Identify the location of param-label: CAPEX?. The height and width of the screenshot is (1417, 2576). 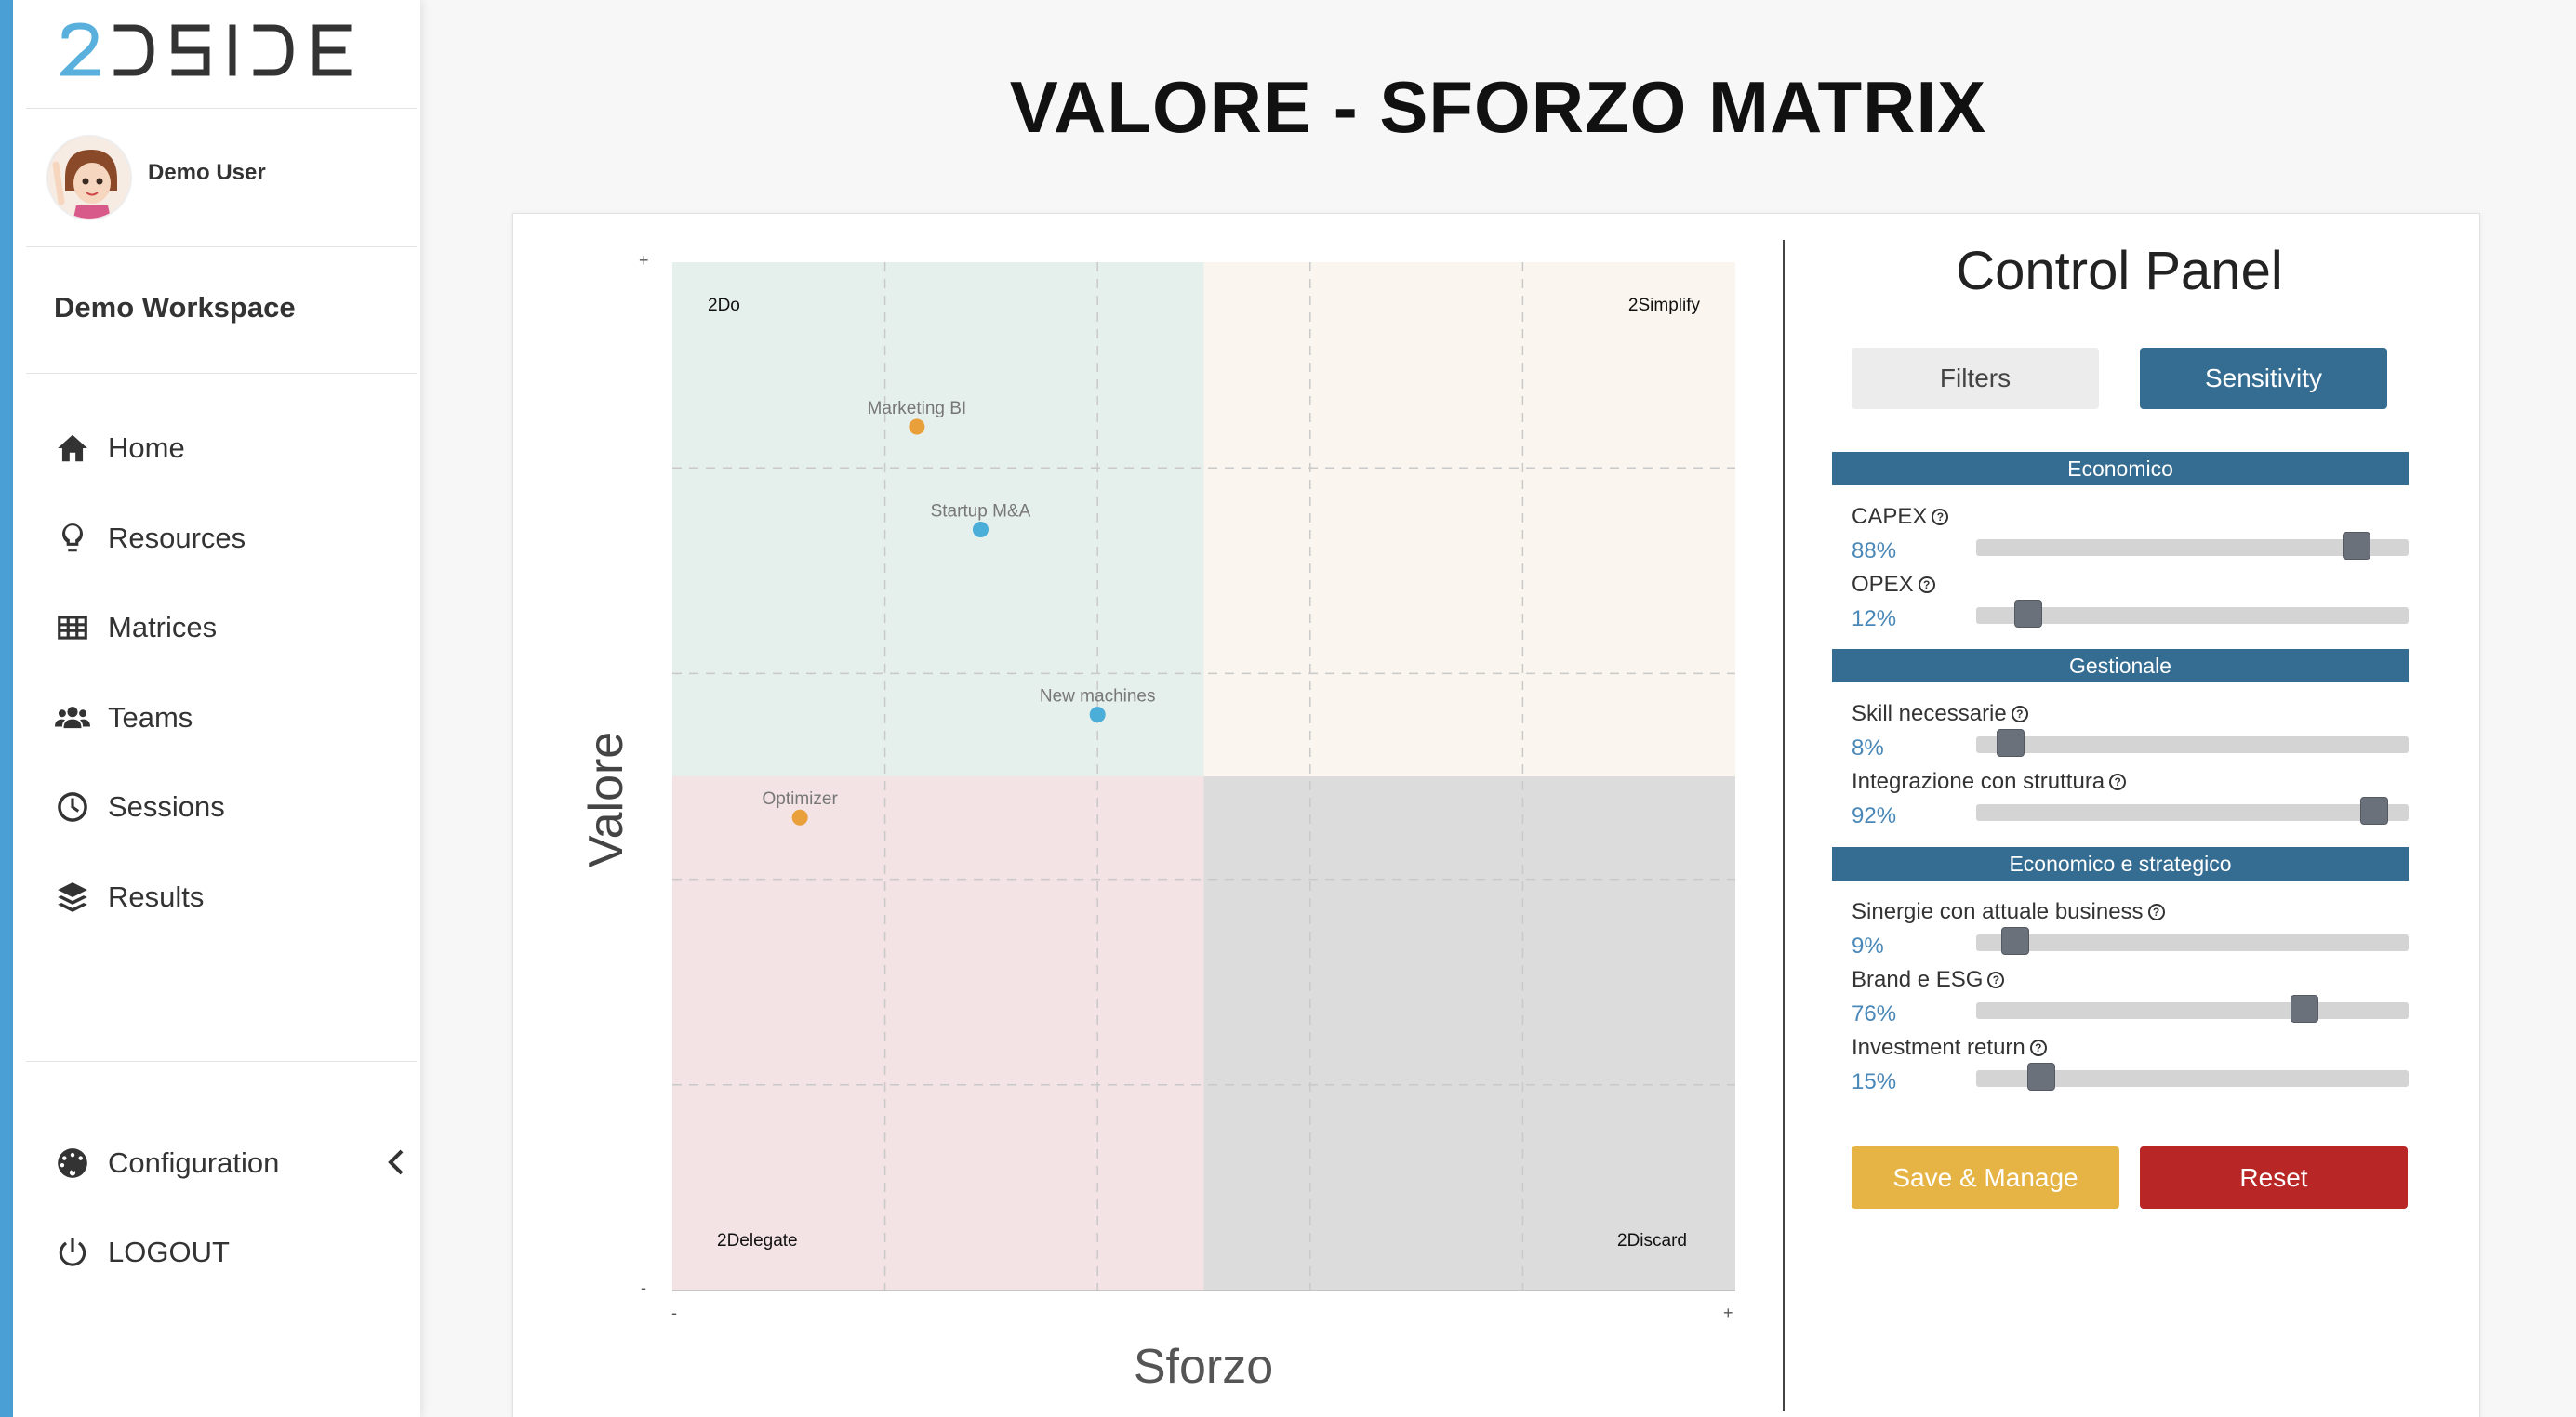
(1900, 517).